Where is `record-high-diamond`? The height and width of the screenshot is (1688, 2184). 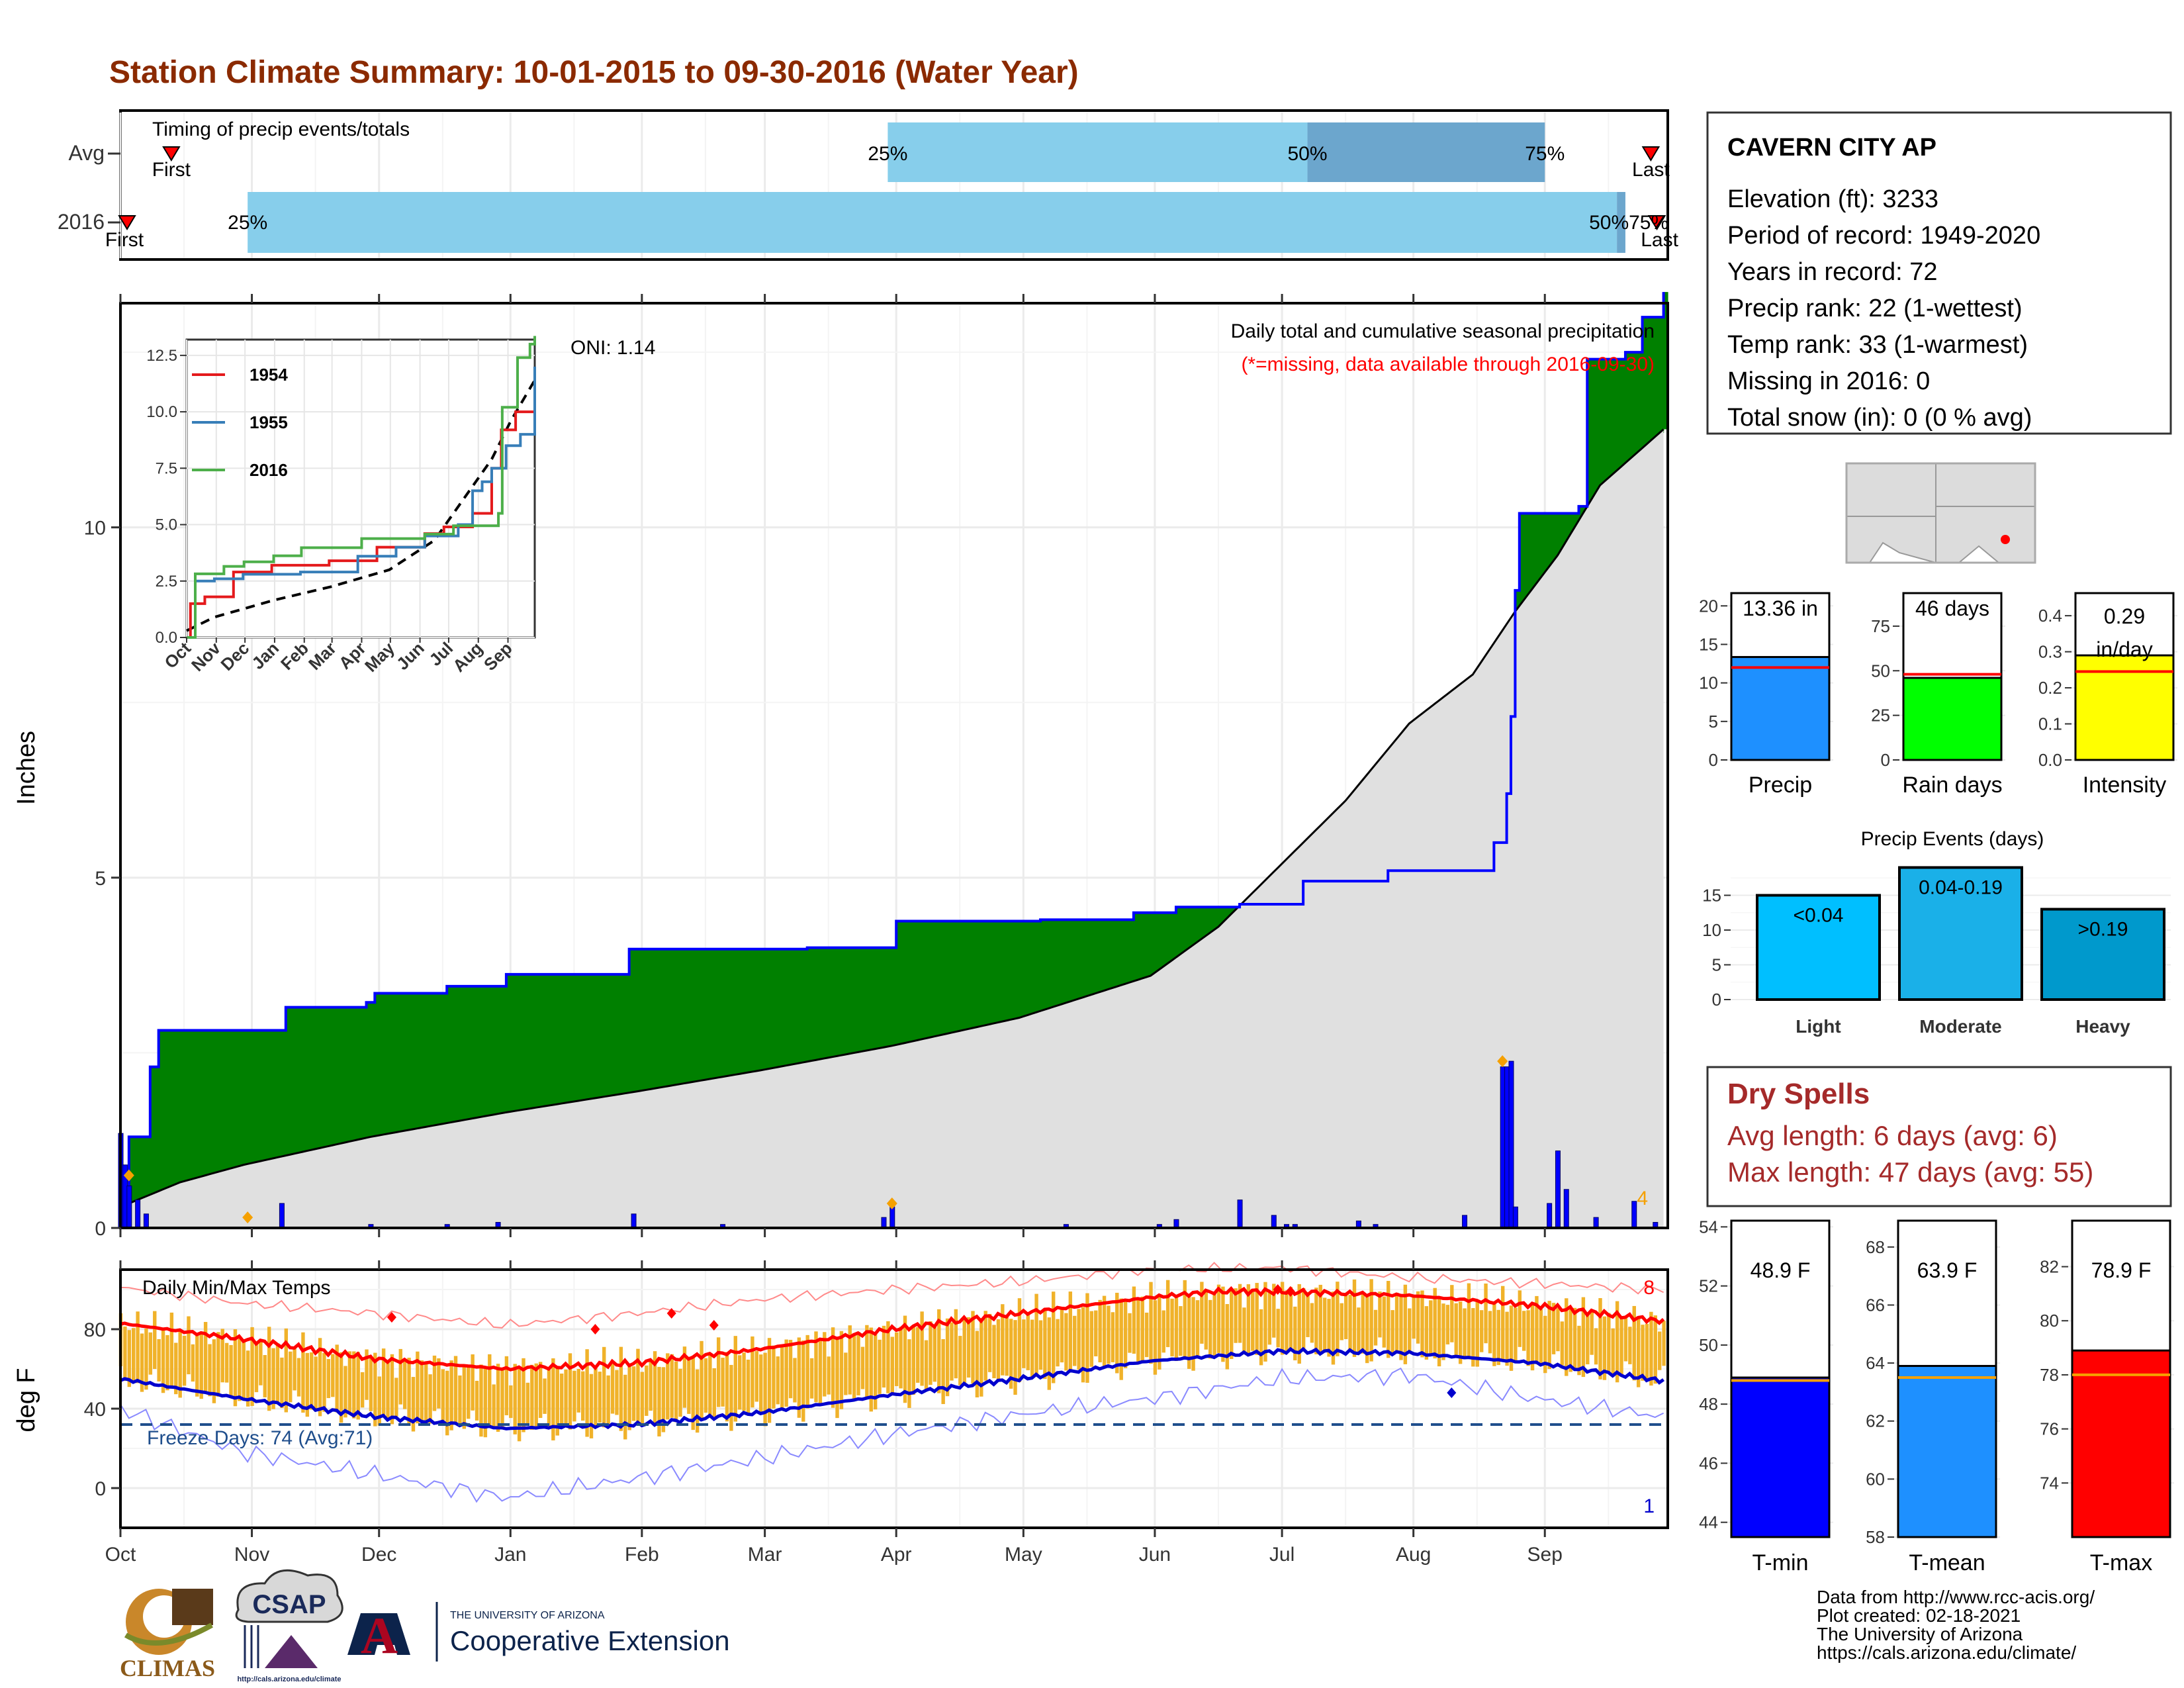 record-high-diamond is located at coordinates (1278, 1289).